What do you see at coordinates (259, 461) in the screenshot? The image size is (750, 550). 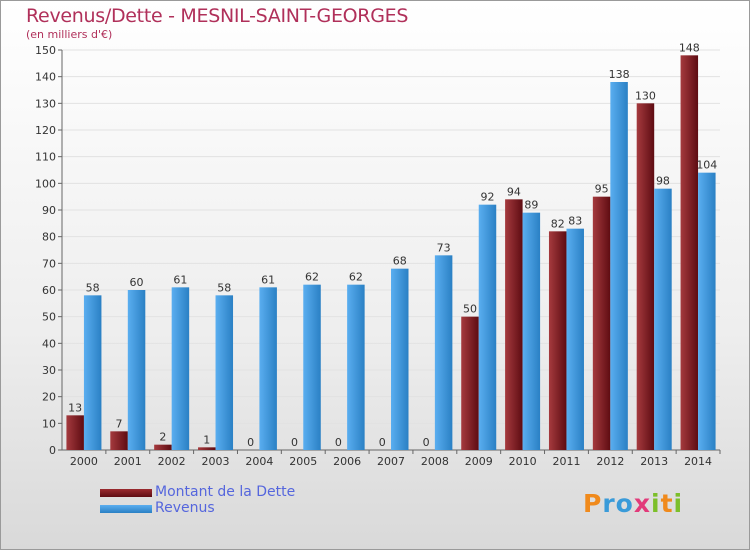 I see `x-tick-label: 2004` at bounding box center [259, 461].